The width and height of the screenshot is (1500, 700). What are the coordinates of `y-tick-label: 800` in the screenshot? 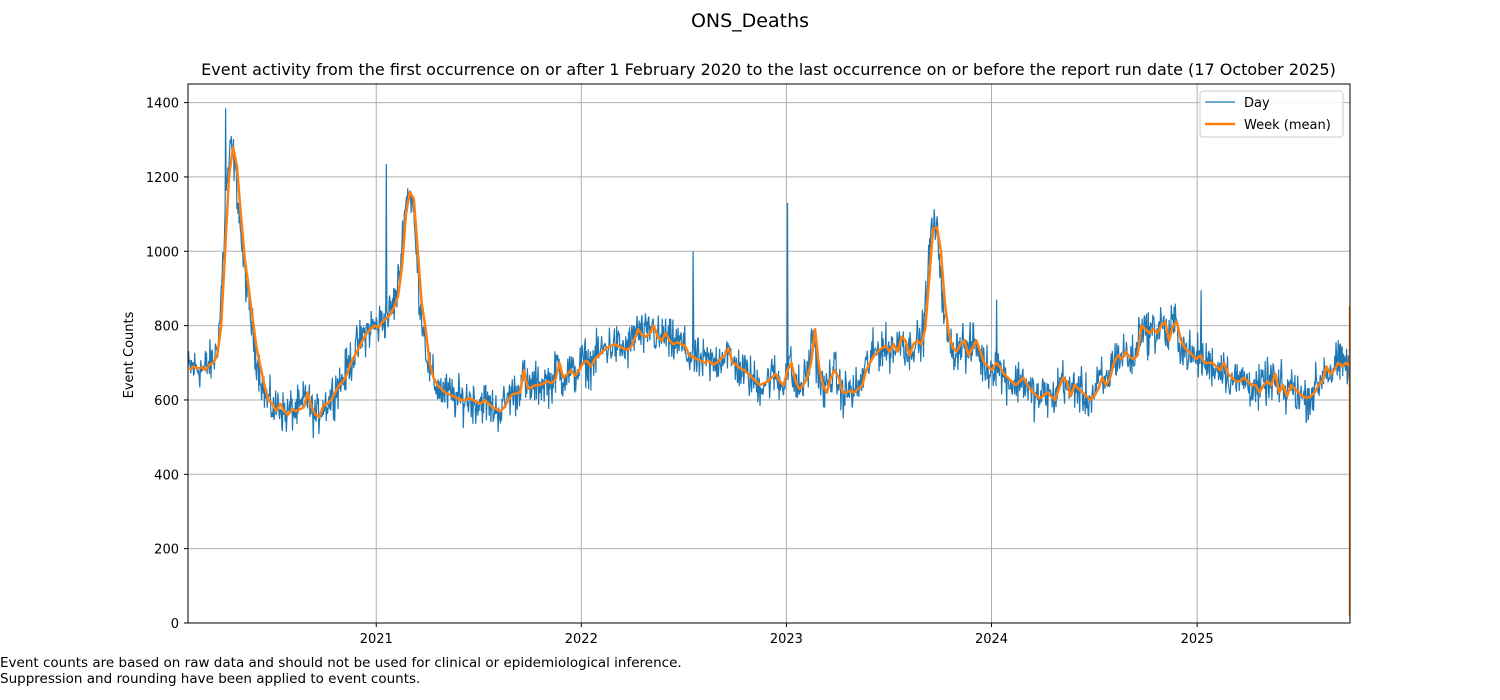 It's located at (166, 327).